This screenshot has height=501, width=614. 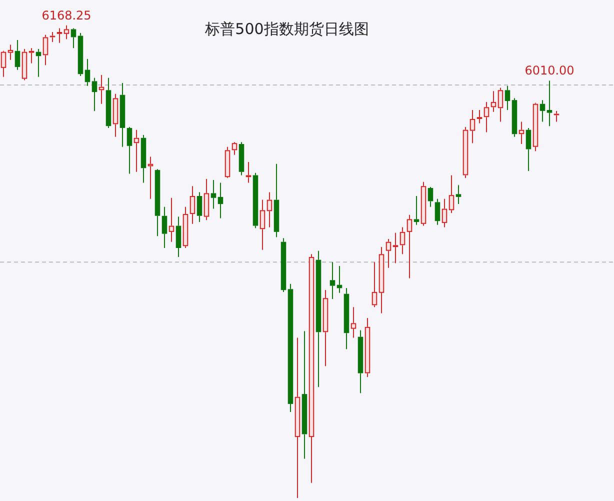 I want to click on annotation: 6168.25, so click(x=67, y=15).